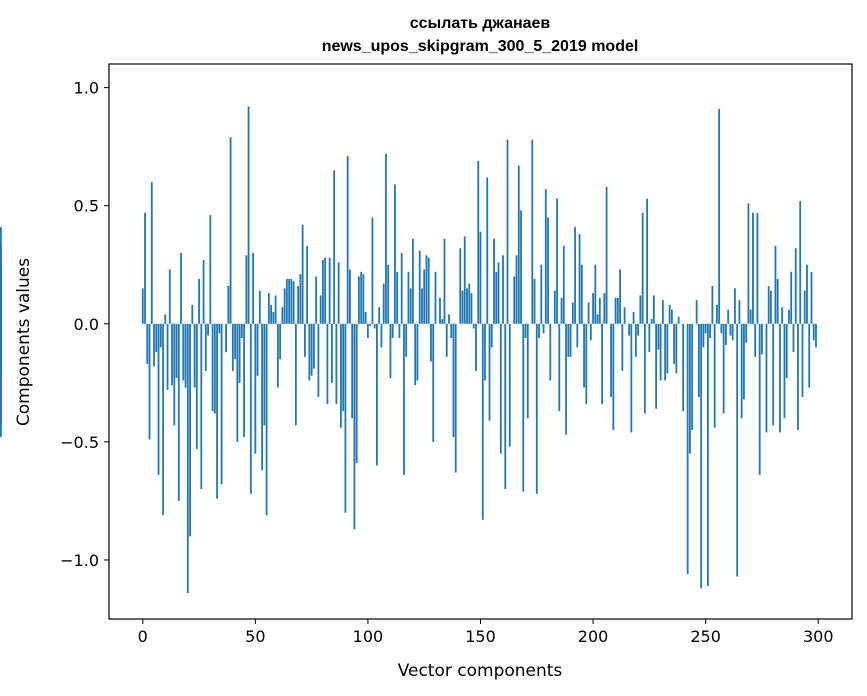  What do you see at coordinates (86, 206) in the screenshot?
I see `y-tick-label: 0.5` at bounding box center [86, 206].